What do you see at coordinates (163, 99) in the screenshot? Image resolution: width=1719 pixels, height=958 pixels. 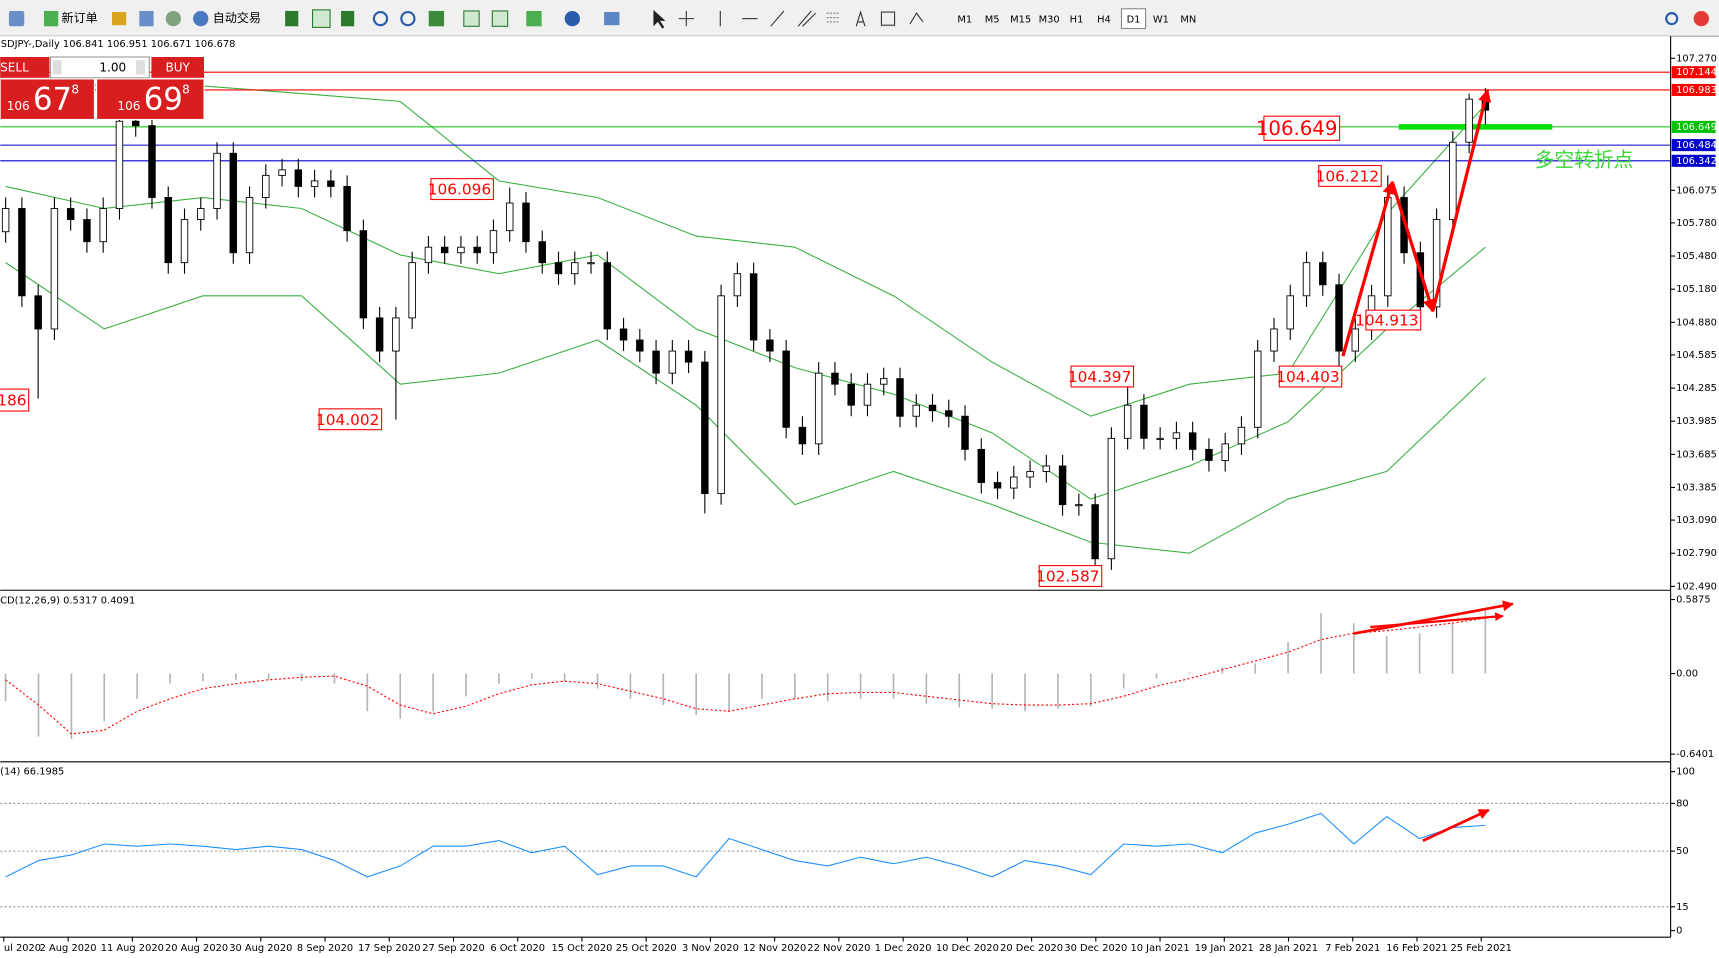 I see `ask-pips: 69` at bounding box center [163, 99].